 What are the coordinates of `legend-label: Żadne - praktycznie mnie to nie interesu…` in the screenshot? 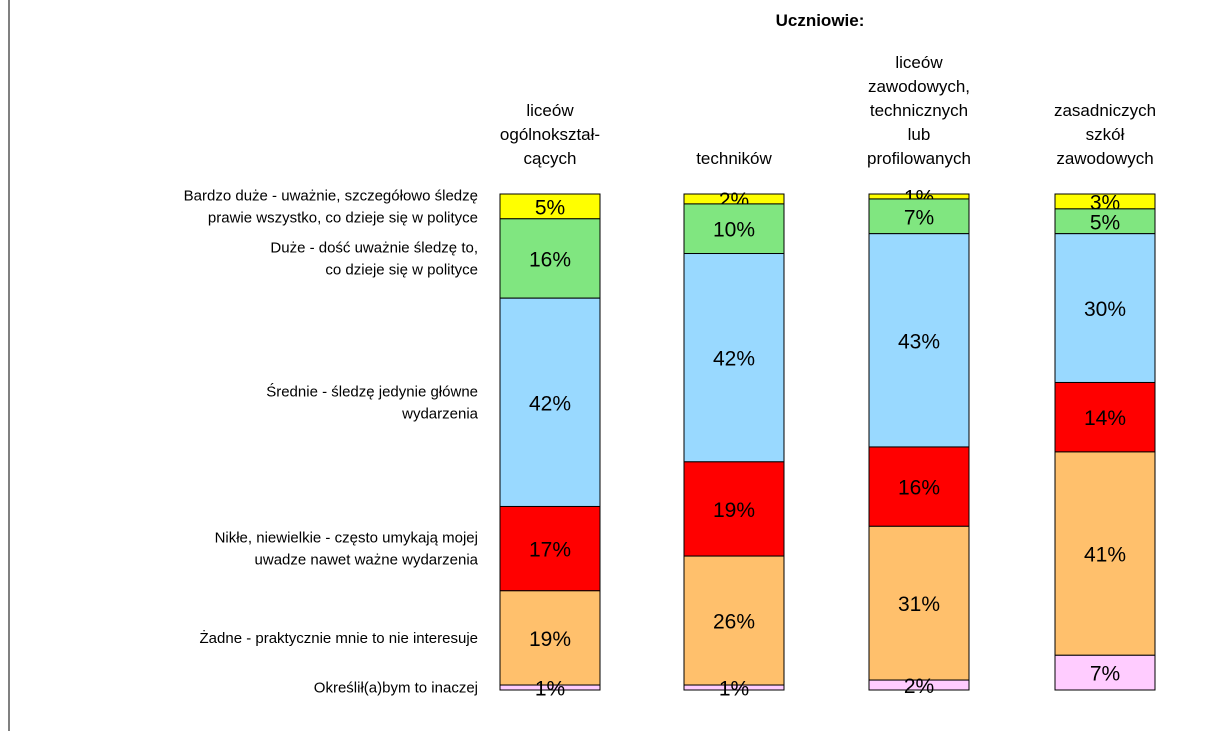 It's located at (339, 638).